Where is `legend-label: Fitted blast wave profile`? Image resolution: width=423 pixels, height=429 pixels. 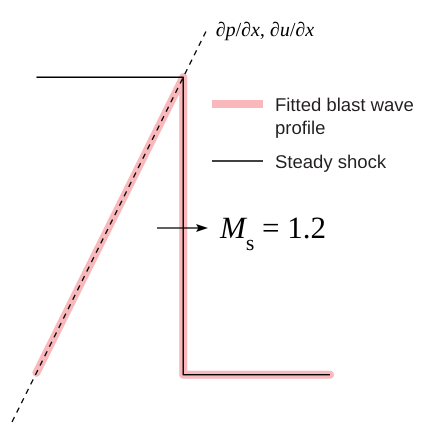
legend-label: Fitted blast wave profile is located at coordinates (344, 116).